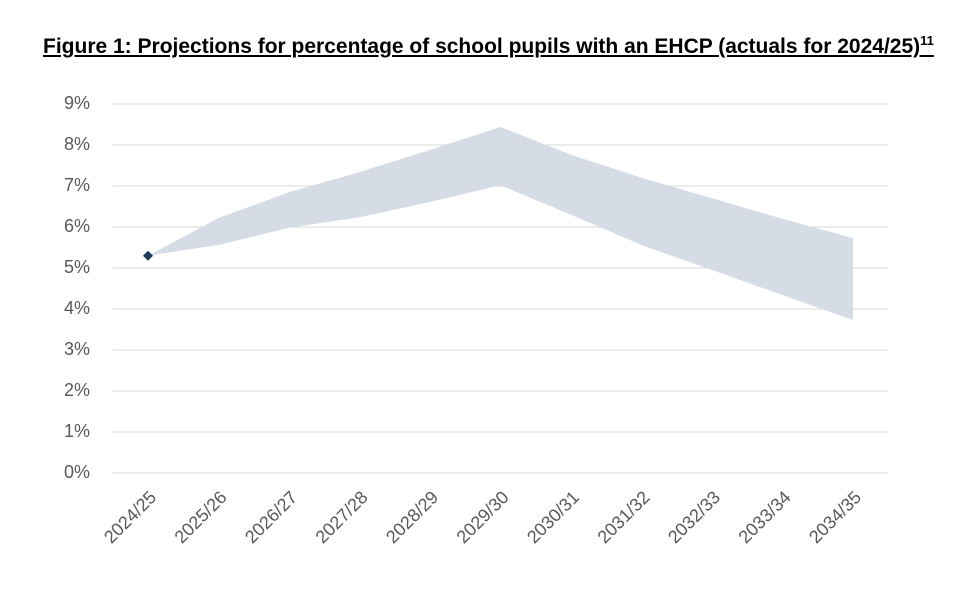 This screenshot has height=598, width=970. What do you see at coordinates (835, 517) in the screenshot?
I see `x-tick-label: 2034/35` at bounding box center [835, 517].